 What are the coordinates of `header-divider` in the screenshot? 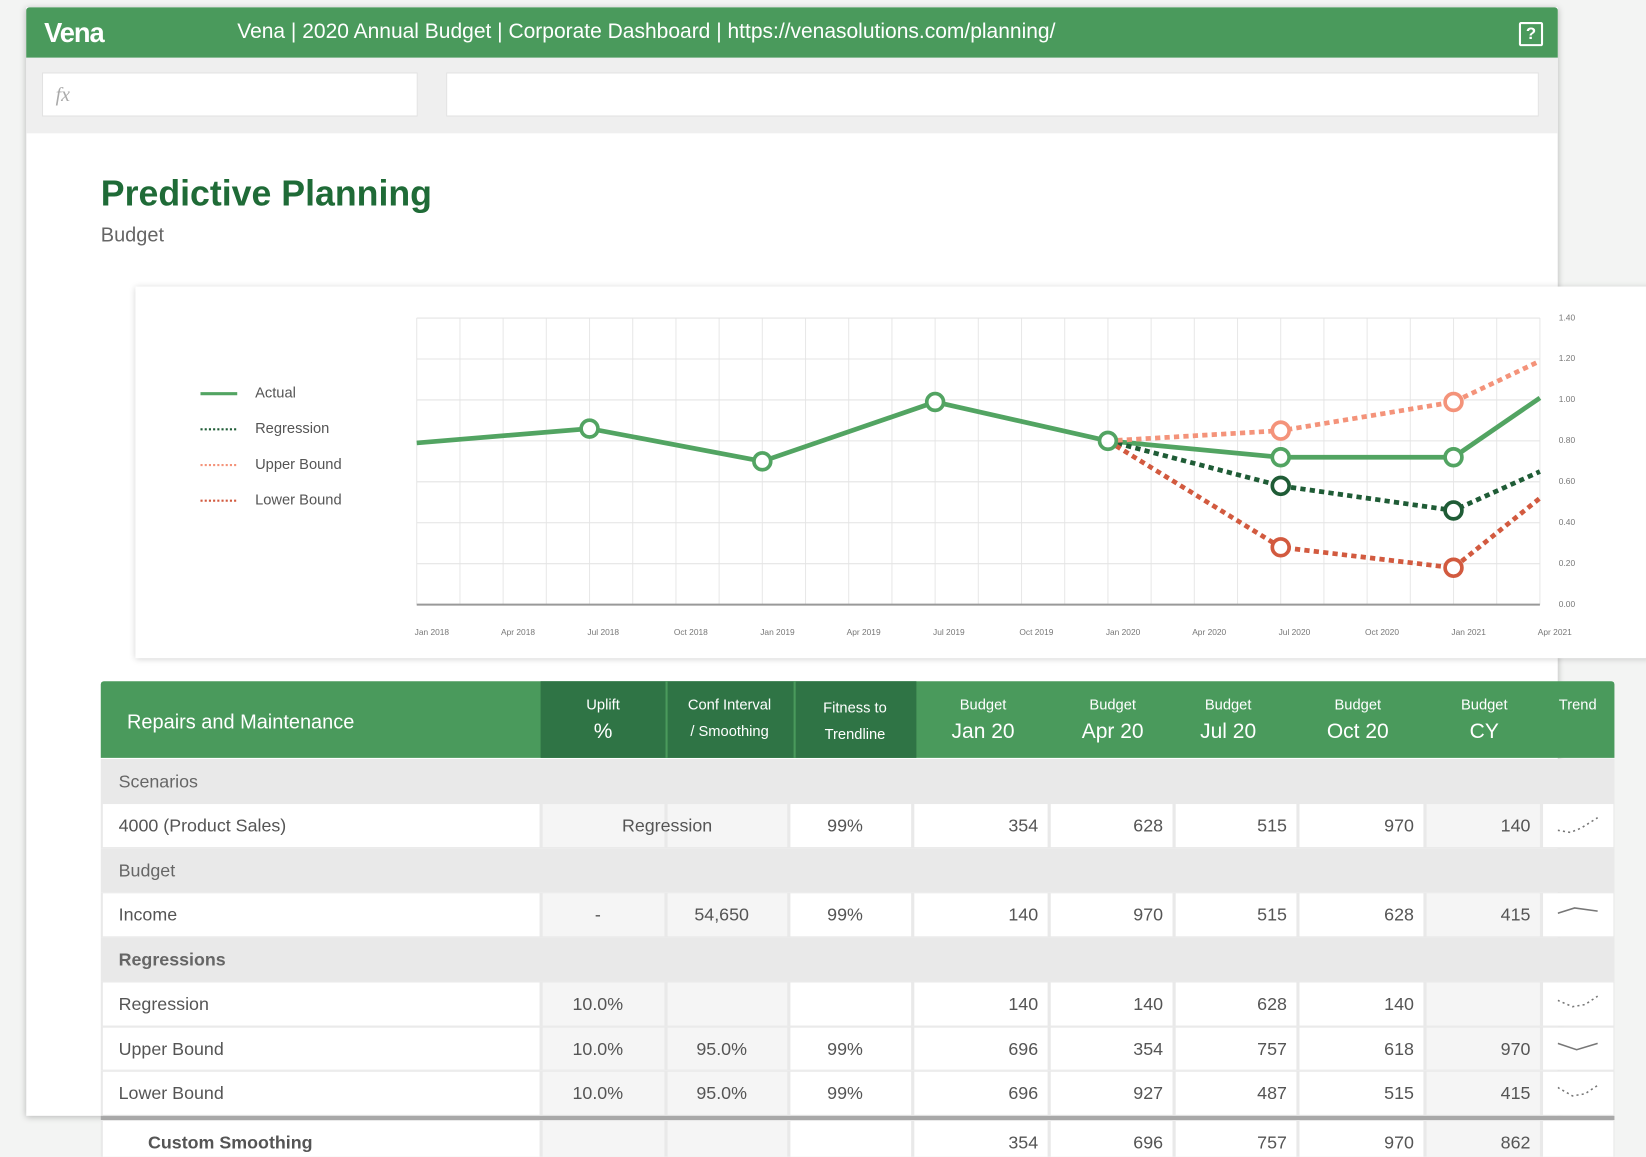 It's located at (794, 719).